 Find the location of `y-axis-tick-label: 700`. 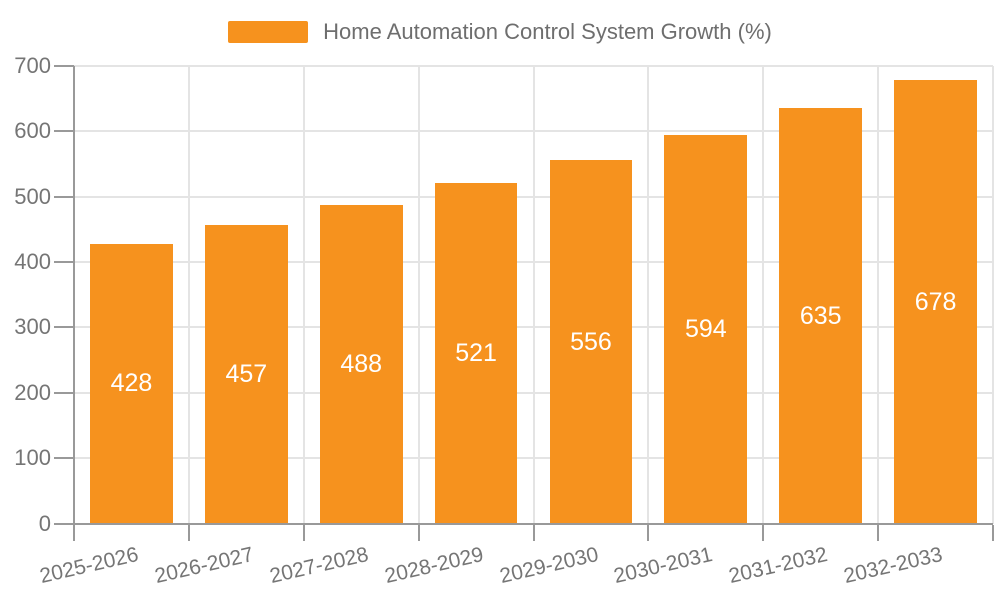

y-axis-tick-label: 700 is located at coordinates (32, 65).